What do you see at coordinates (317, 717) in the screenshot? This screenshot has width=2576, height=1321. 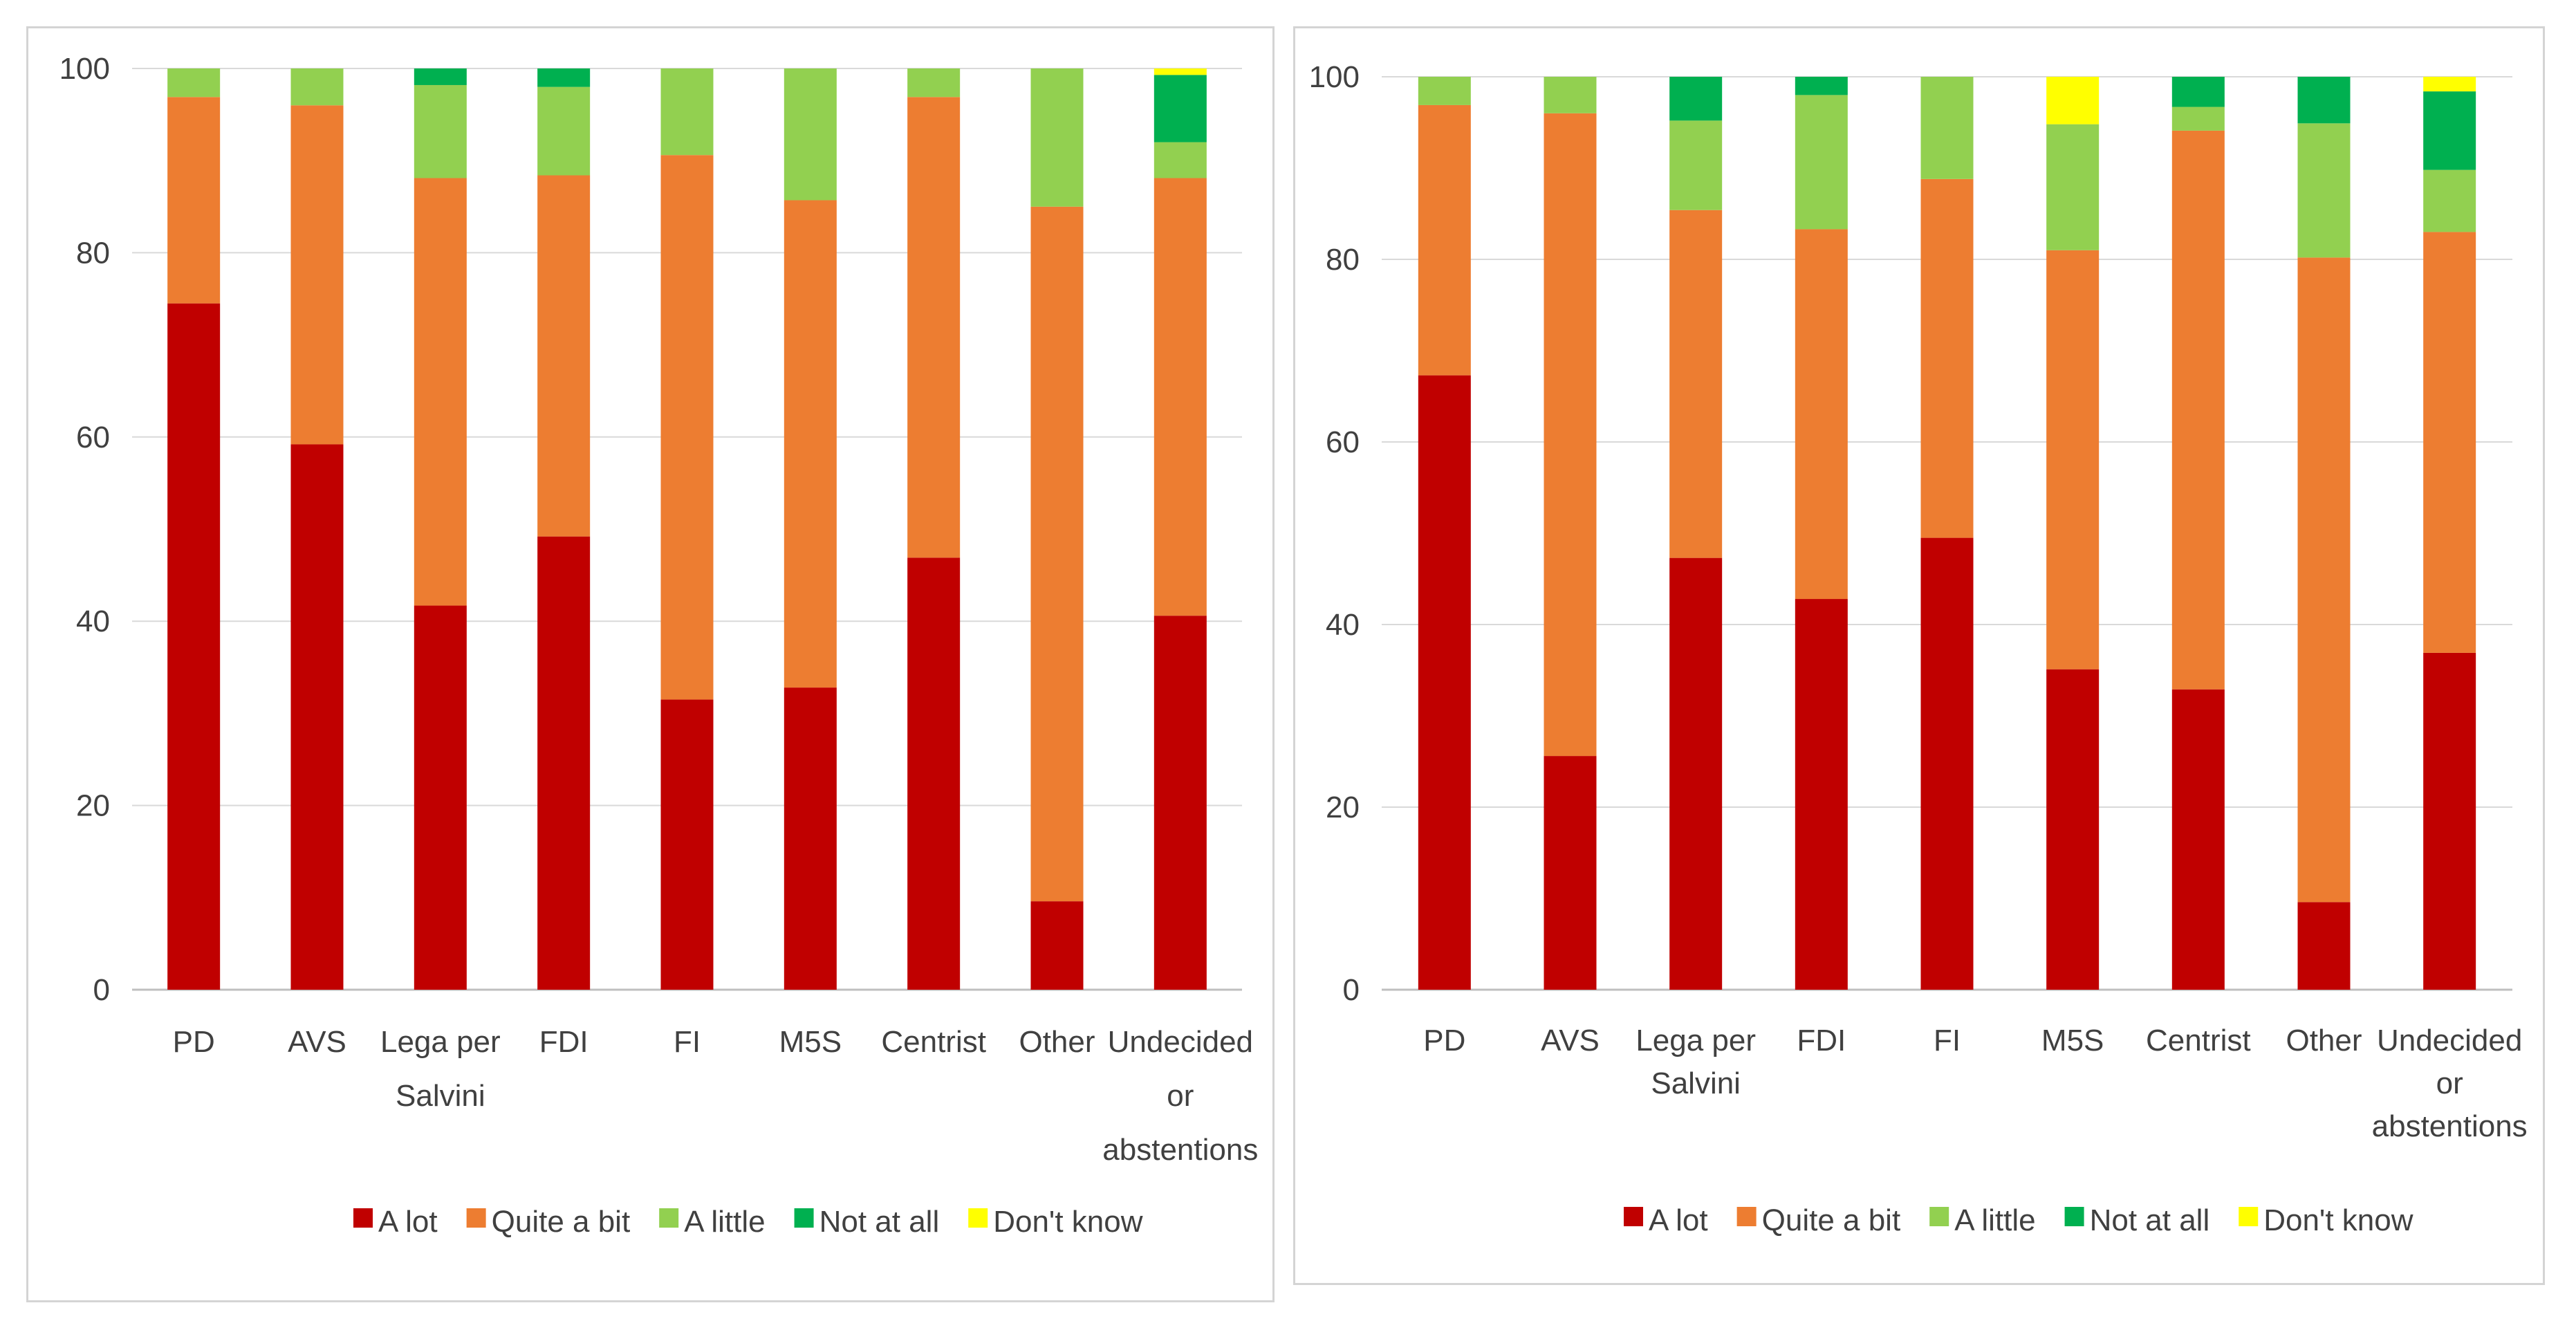 I see `bar-segment-a-lot-avs` at bounding box center [317, 717].